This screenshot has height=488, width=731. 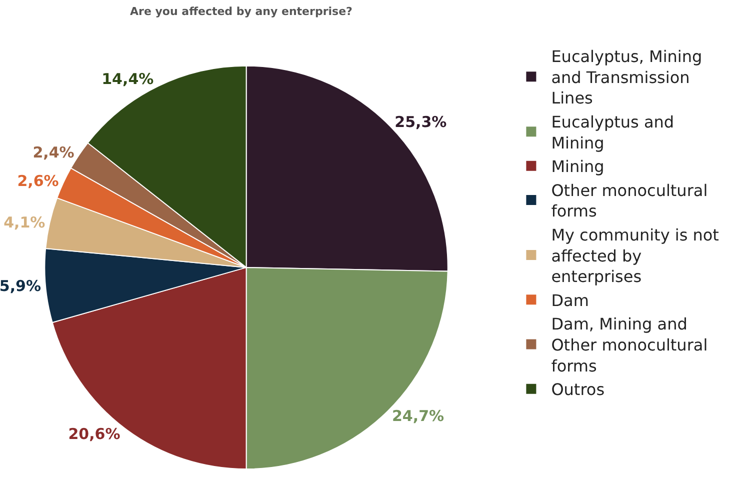 What do you see at coordinates (635, 256) in the screenshot?
I see `legend-label: My community is not affected by enterprises` at bounding box center [635, 256].